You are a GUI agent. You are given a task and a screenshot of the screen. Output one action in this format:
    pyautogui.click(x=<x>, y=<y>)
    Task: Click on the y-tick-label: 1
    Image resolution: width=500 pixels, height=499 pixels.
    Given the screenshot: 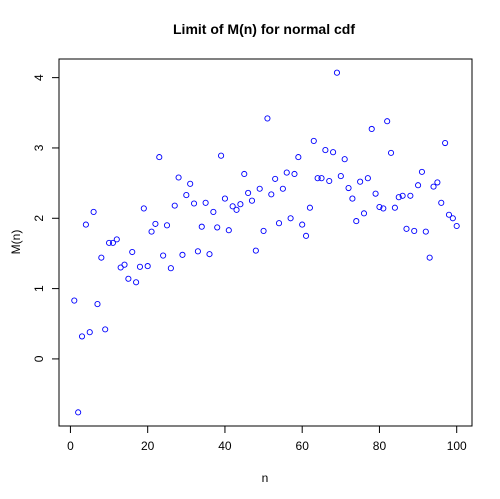 What is the action you would take?
    pyautogui.click(x=39, y=288)
    